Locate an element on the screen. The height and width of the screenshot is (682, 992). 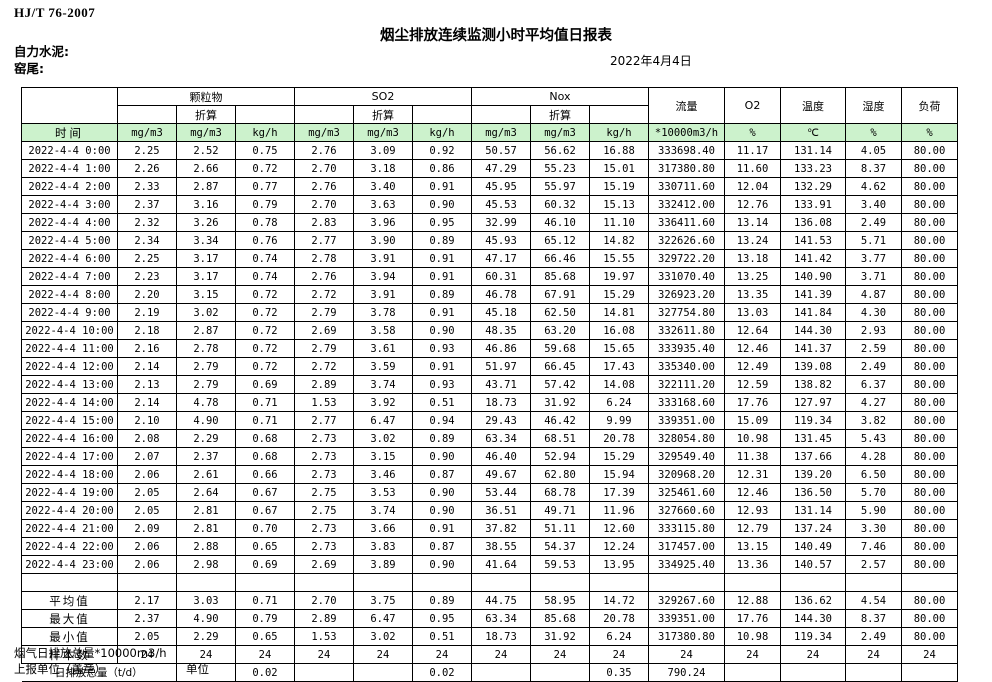
cell-value-13: 4.28 is located at coordinates (873, 456).